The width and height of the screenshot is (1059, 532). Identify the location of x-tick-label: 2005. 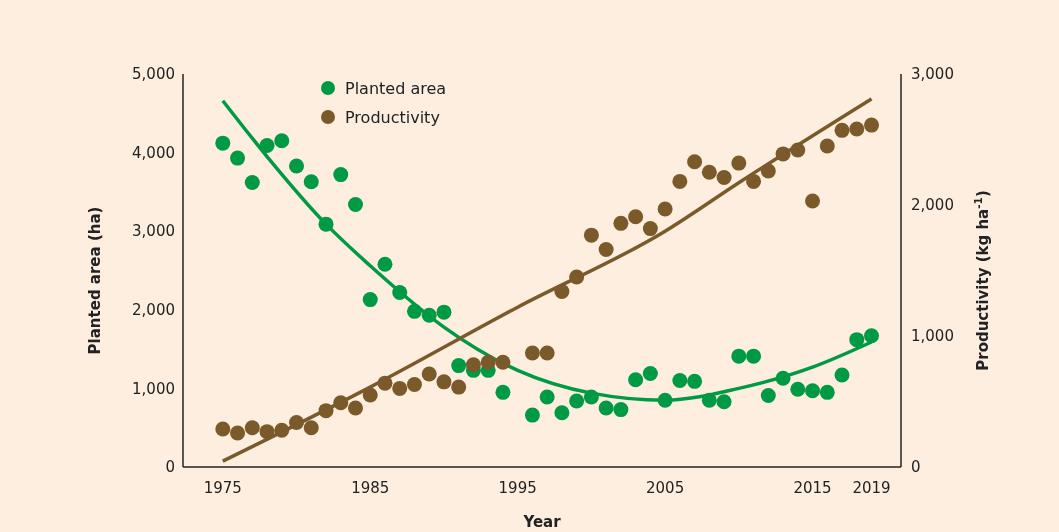
(665, 488).